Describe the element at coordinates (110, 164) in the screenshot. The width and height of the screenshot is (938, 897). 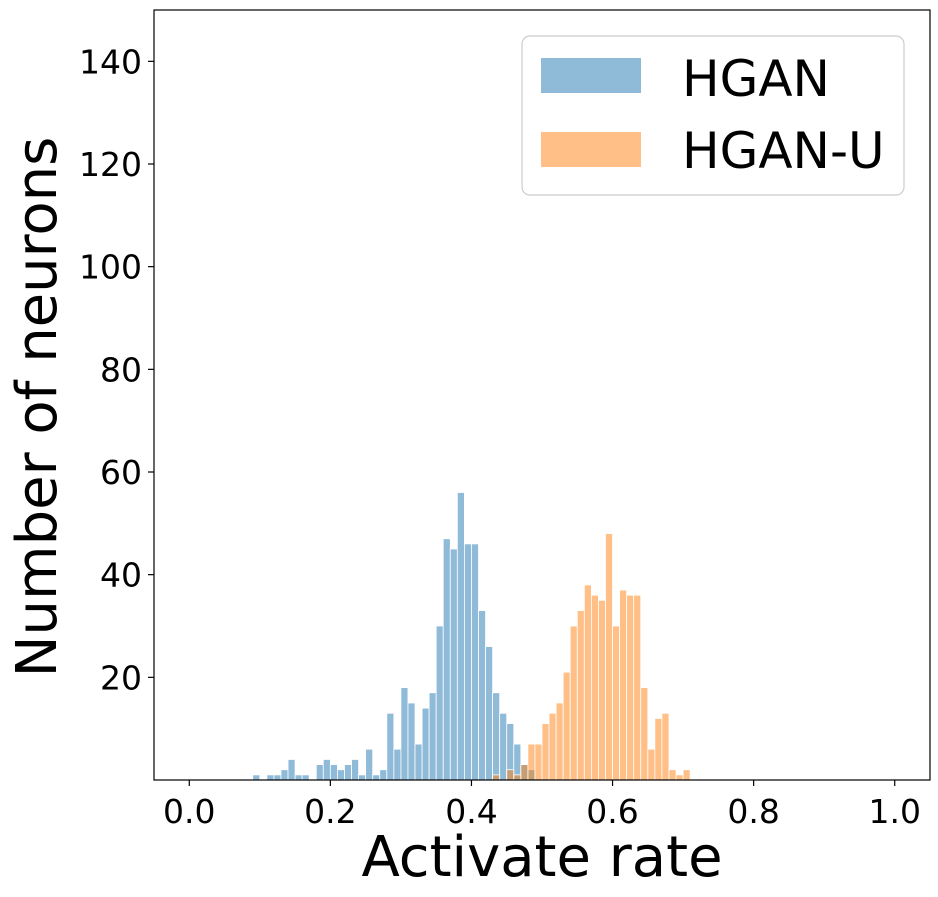
I see `y-tick-label: 120` at that location.